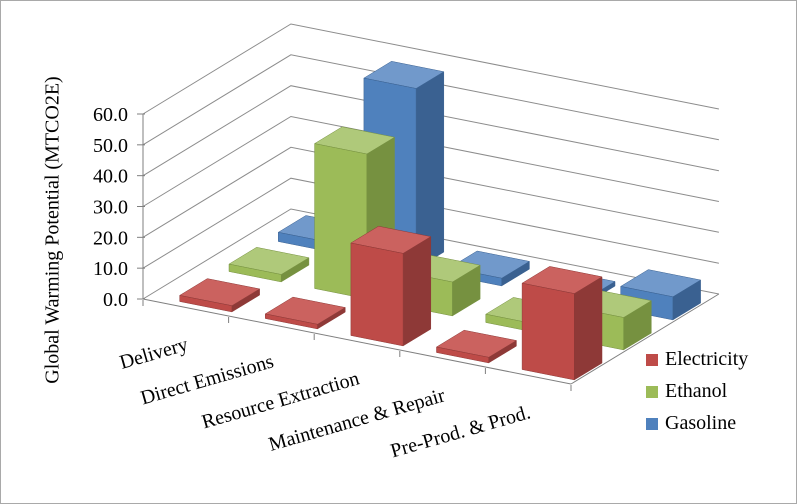  What do you see at coordinates (652, 423) in the screenshot?
I see `gasoline-swatch-icon` at bounding box center [652, 423].